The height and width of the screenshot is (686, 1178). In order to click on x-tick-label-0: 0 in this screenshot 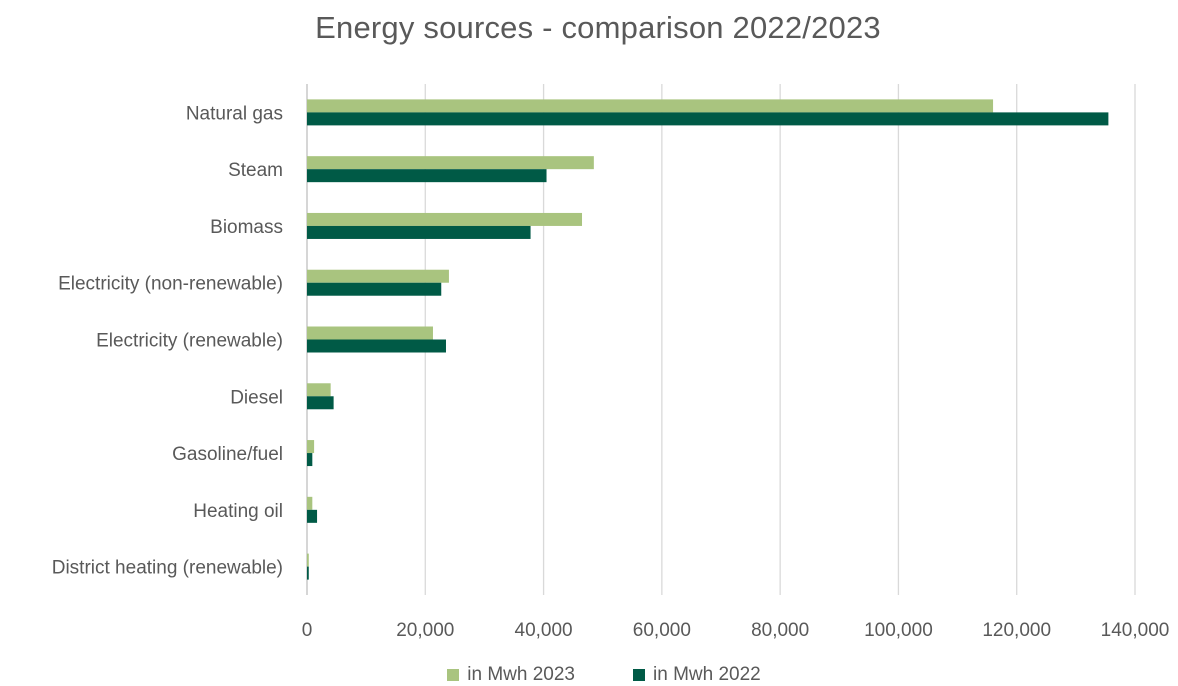, I will do `click(307, 630)`.